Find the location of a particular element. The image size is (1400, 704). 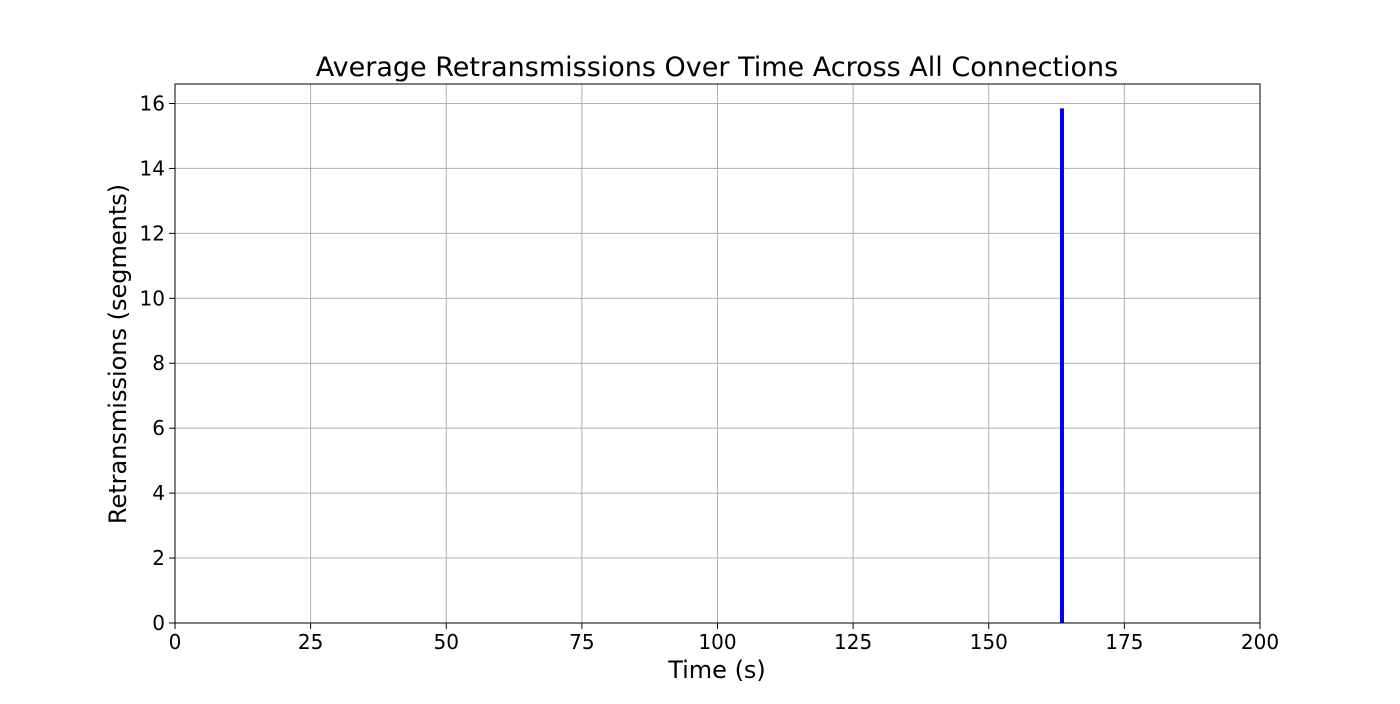

y-tick-label: 6 is located at coordinates (158, 428).